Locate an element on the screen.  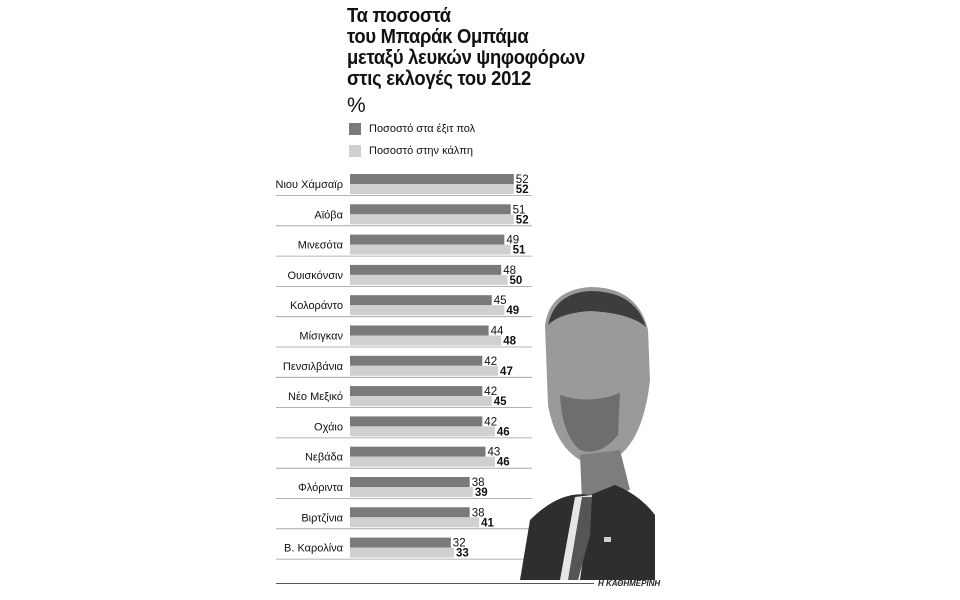
value-label-exit-poll: 52 is located at coordinates (522, 180).